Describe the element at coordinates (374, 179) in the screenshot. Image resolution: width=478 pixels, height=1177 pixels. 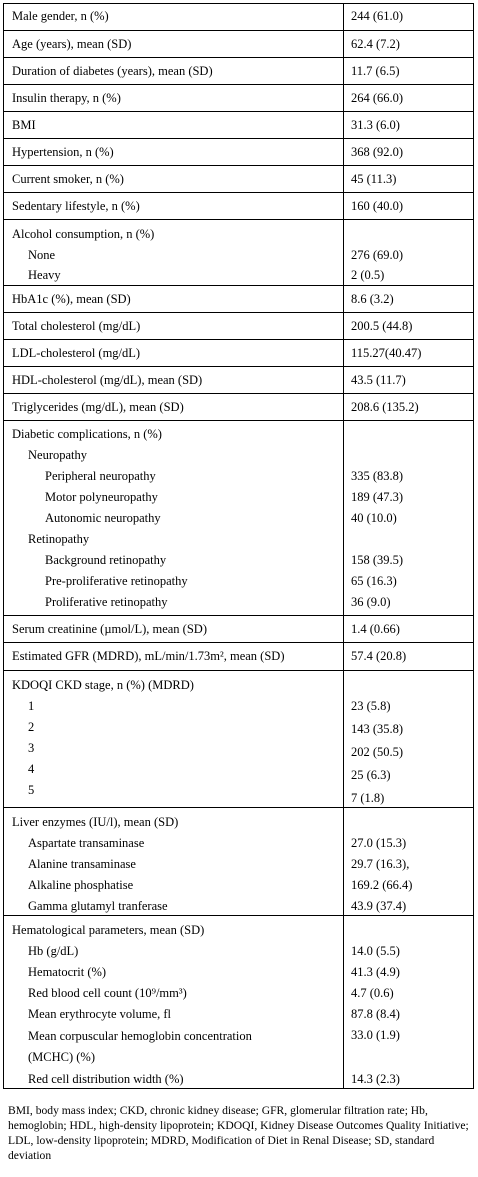
I see `row-value: 45 (11.3)` at that location.